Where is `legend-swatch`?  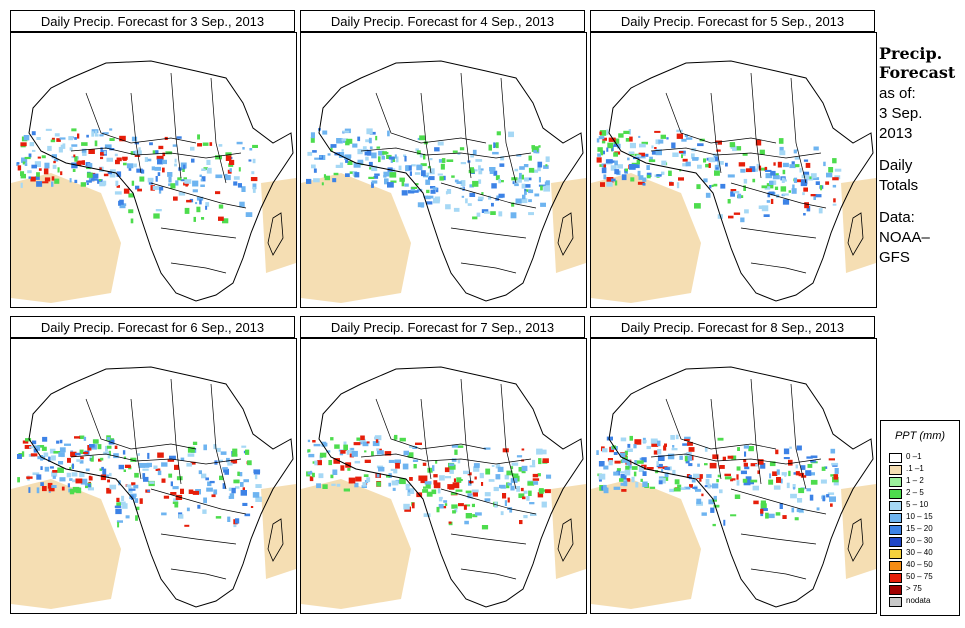
legend-swatch is located at coordinates (895, 518).